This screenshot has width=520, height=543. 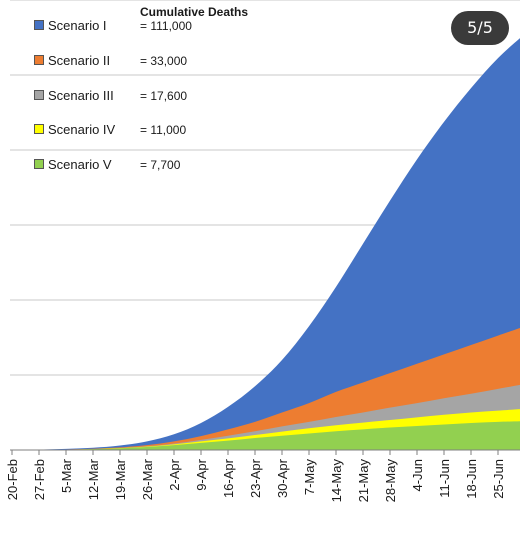 I want to click on x-tick-label: 2-Jul, so click(x=519, y=473).